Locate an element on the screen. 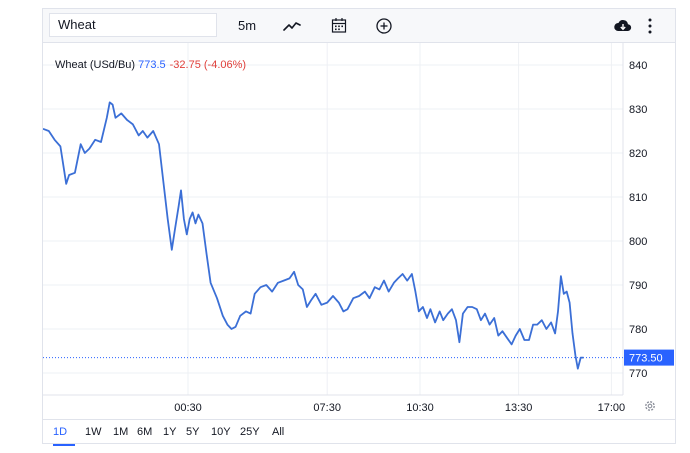 The image size is (690, 453). range-5y: 5Y is located at coordinates (193, 432).